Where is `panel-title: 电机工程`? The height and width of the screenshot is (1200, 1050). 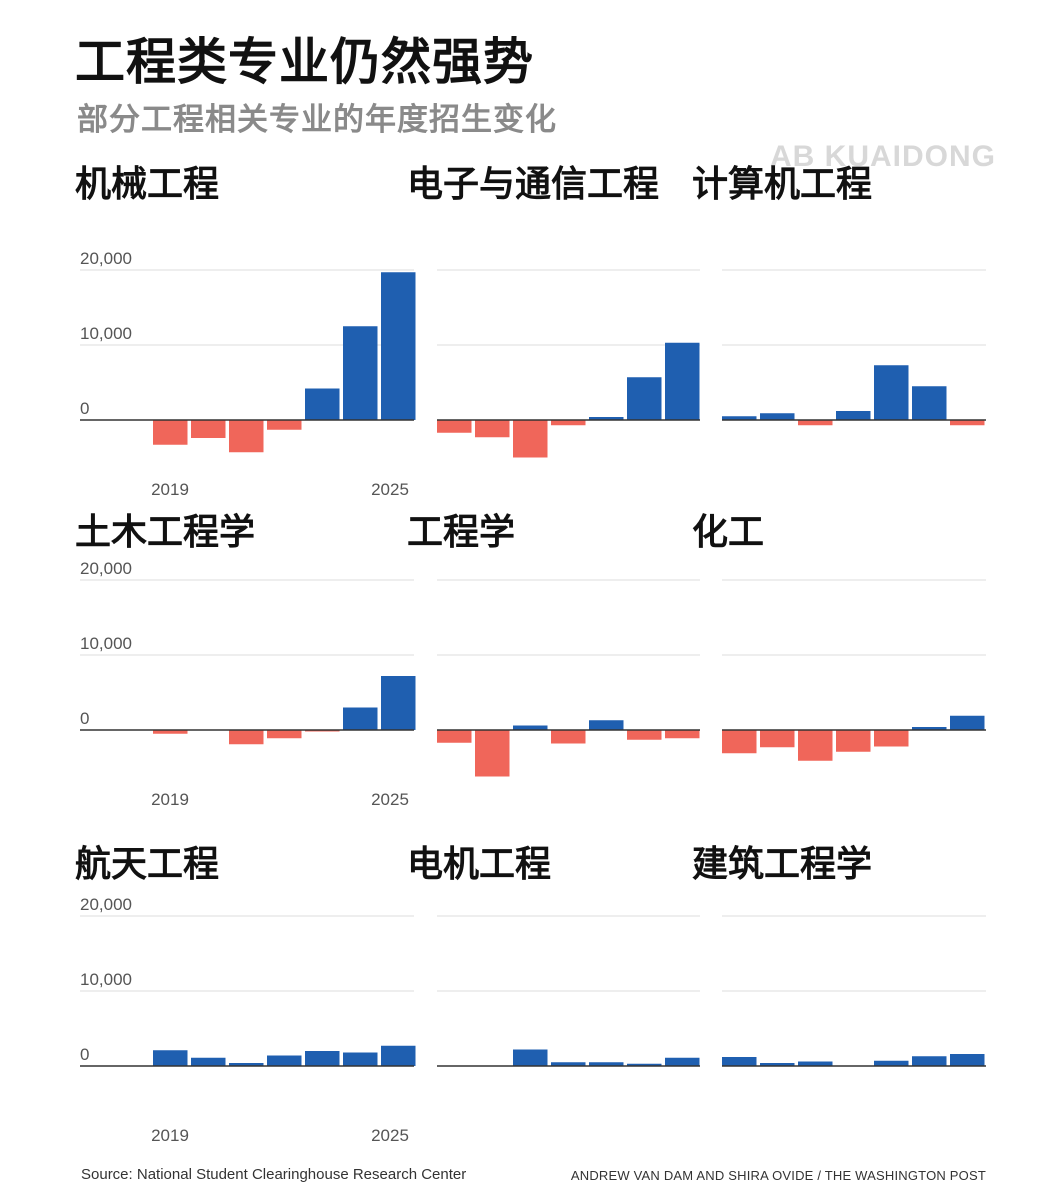 panel-title: 电机工程 is located at coordinates (479, 864).